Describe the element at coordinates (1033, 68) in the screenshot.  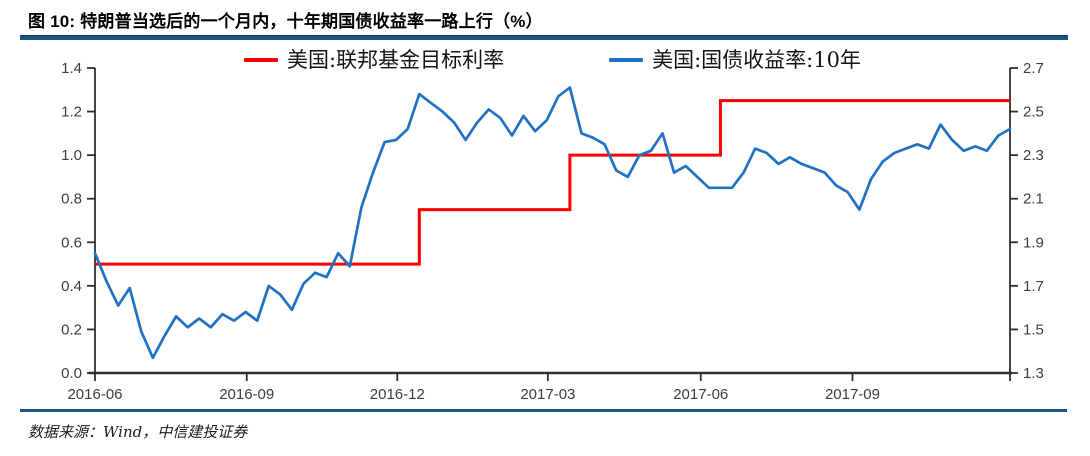
I see `svg-text: 2.7` at that location.